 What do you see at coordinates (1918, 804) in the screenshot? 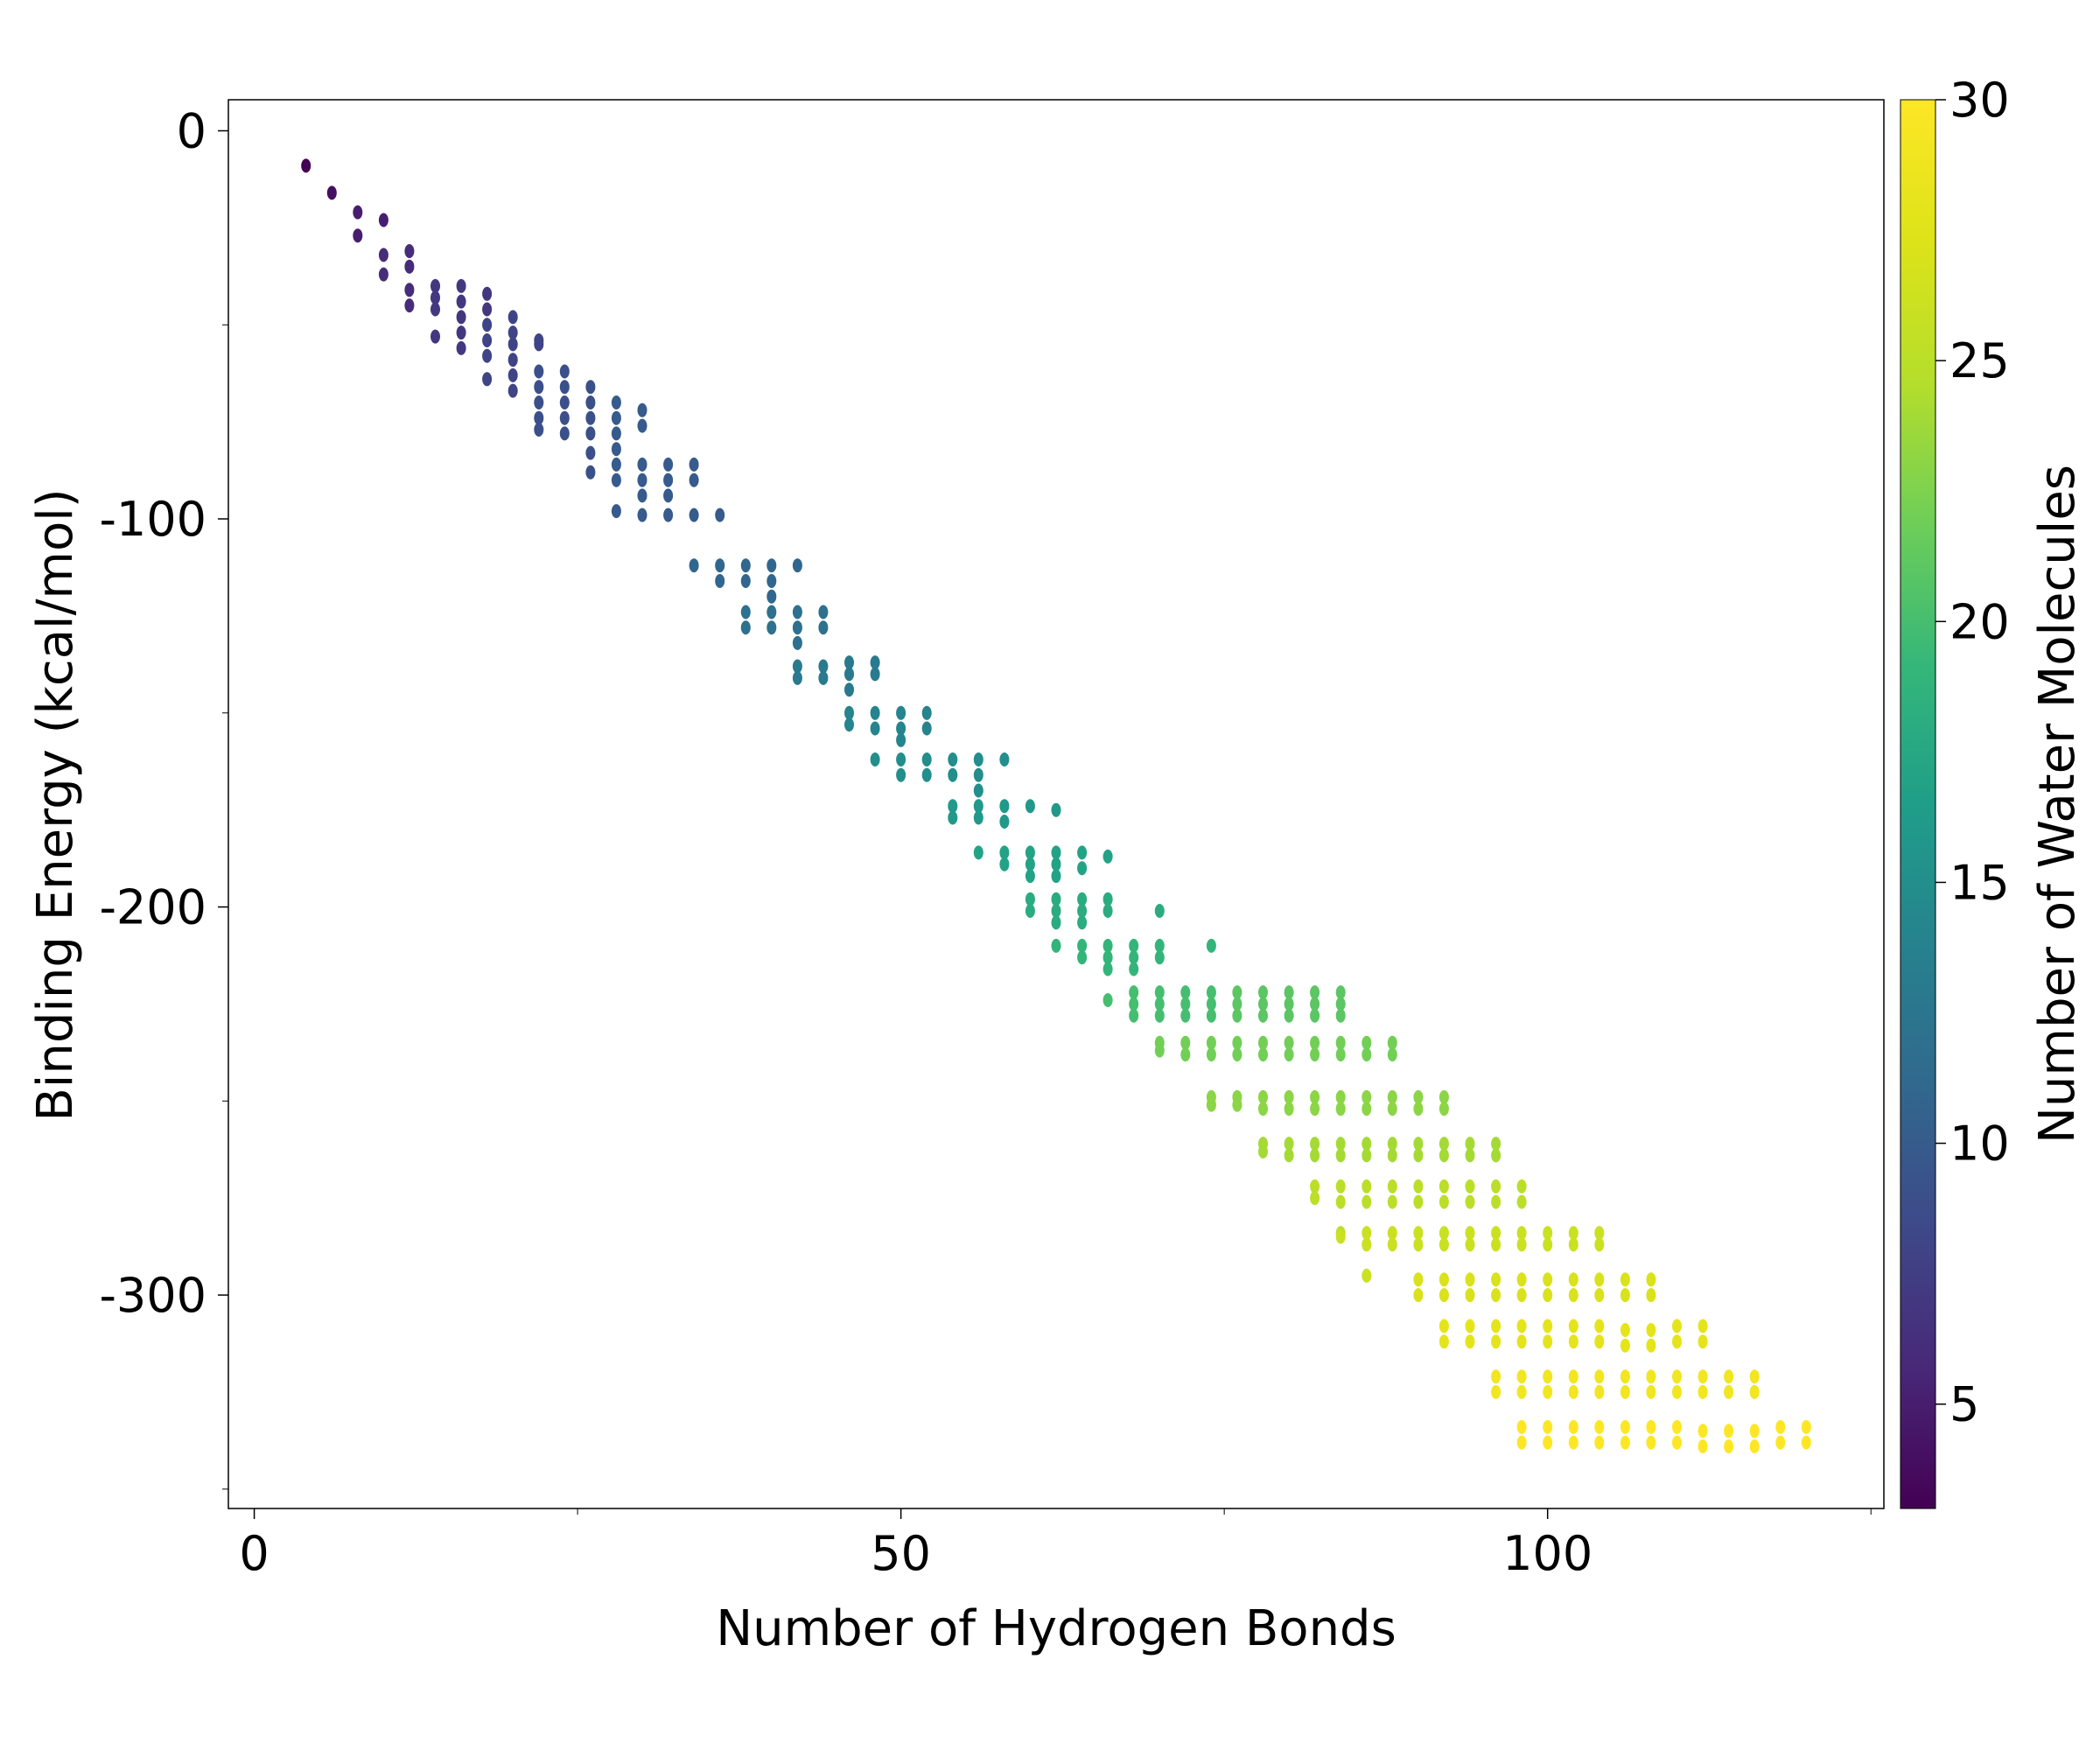
I see `colorbar-gradient` at bounding box center [1918, 804].